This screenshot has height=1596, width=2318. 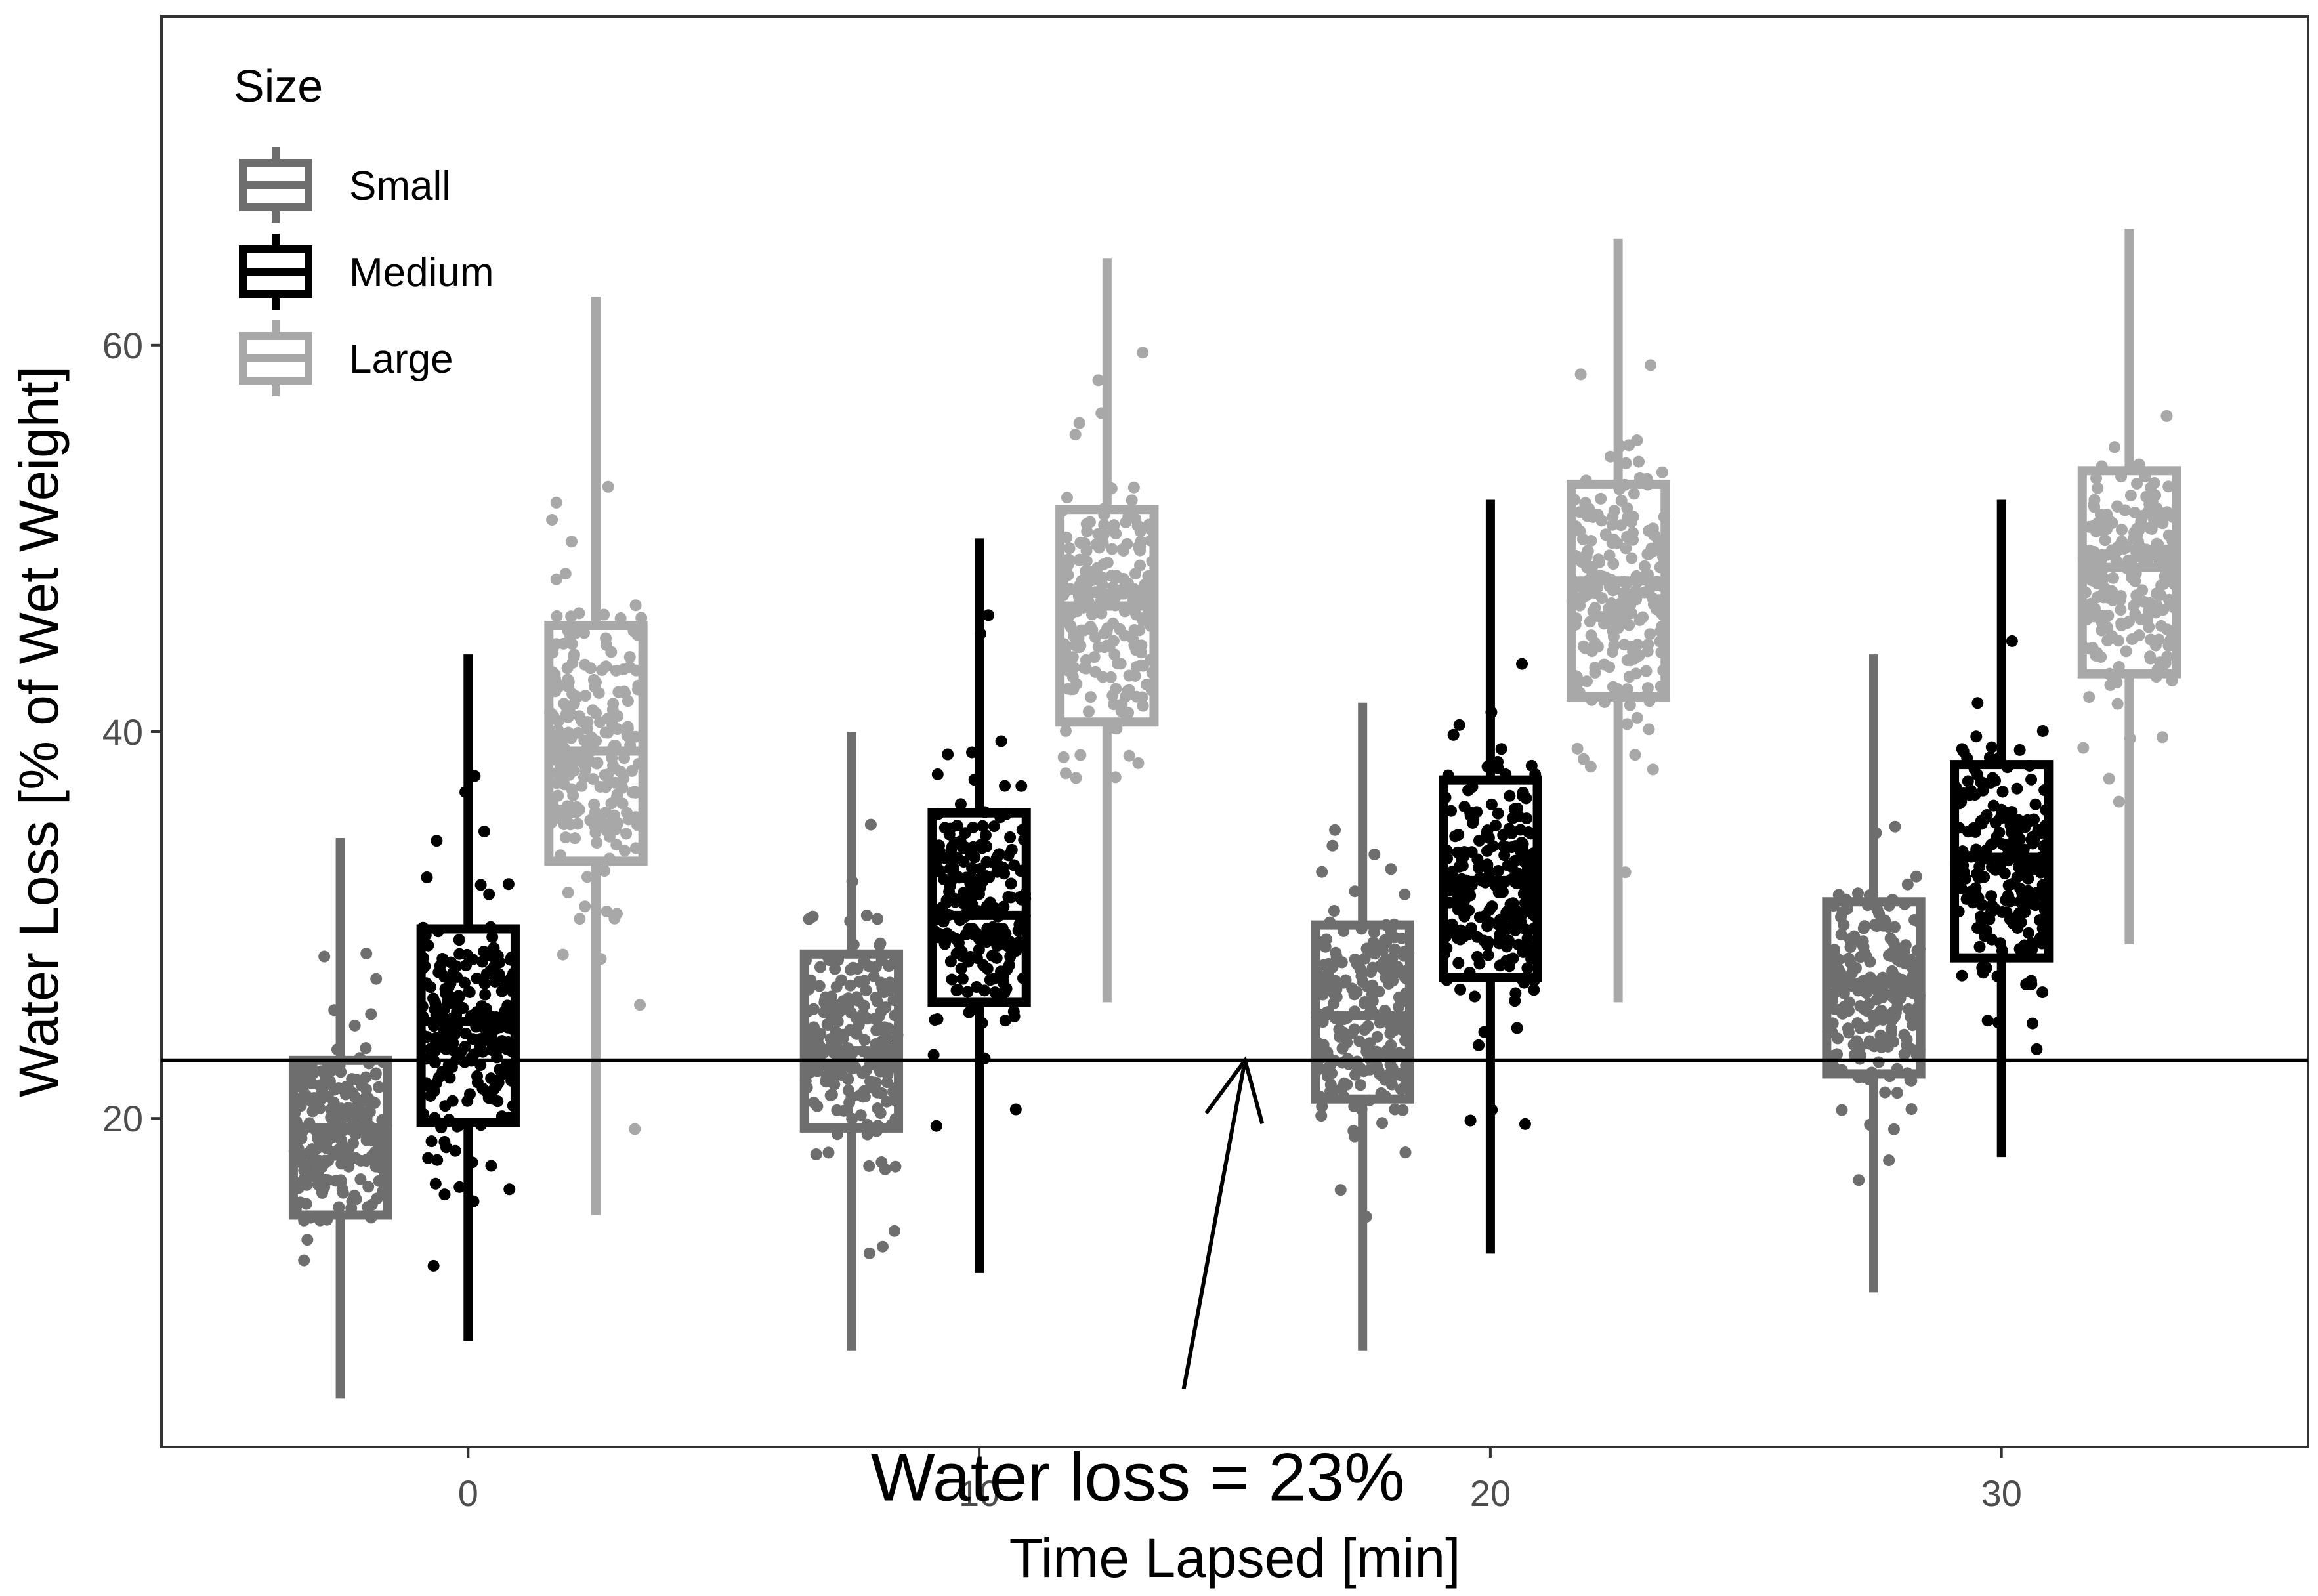 What do you see at coordinates (400, 186) in the screenshot?
I see `legend-label-small: Small` at bounding box center [400, 186].